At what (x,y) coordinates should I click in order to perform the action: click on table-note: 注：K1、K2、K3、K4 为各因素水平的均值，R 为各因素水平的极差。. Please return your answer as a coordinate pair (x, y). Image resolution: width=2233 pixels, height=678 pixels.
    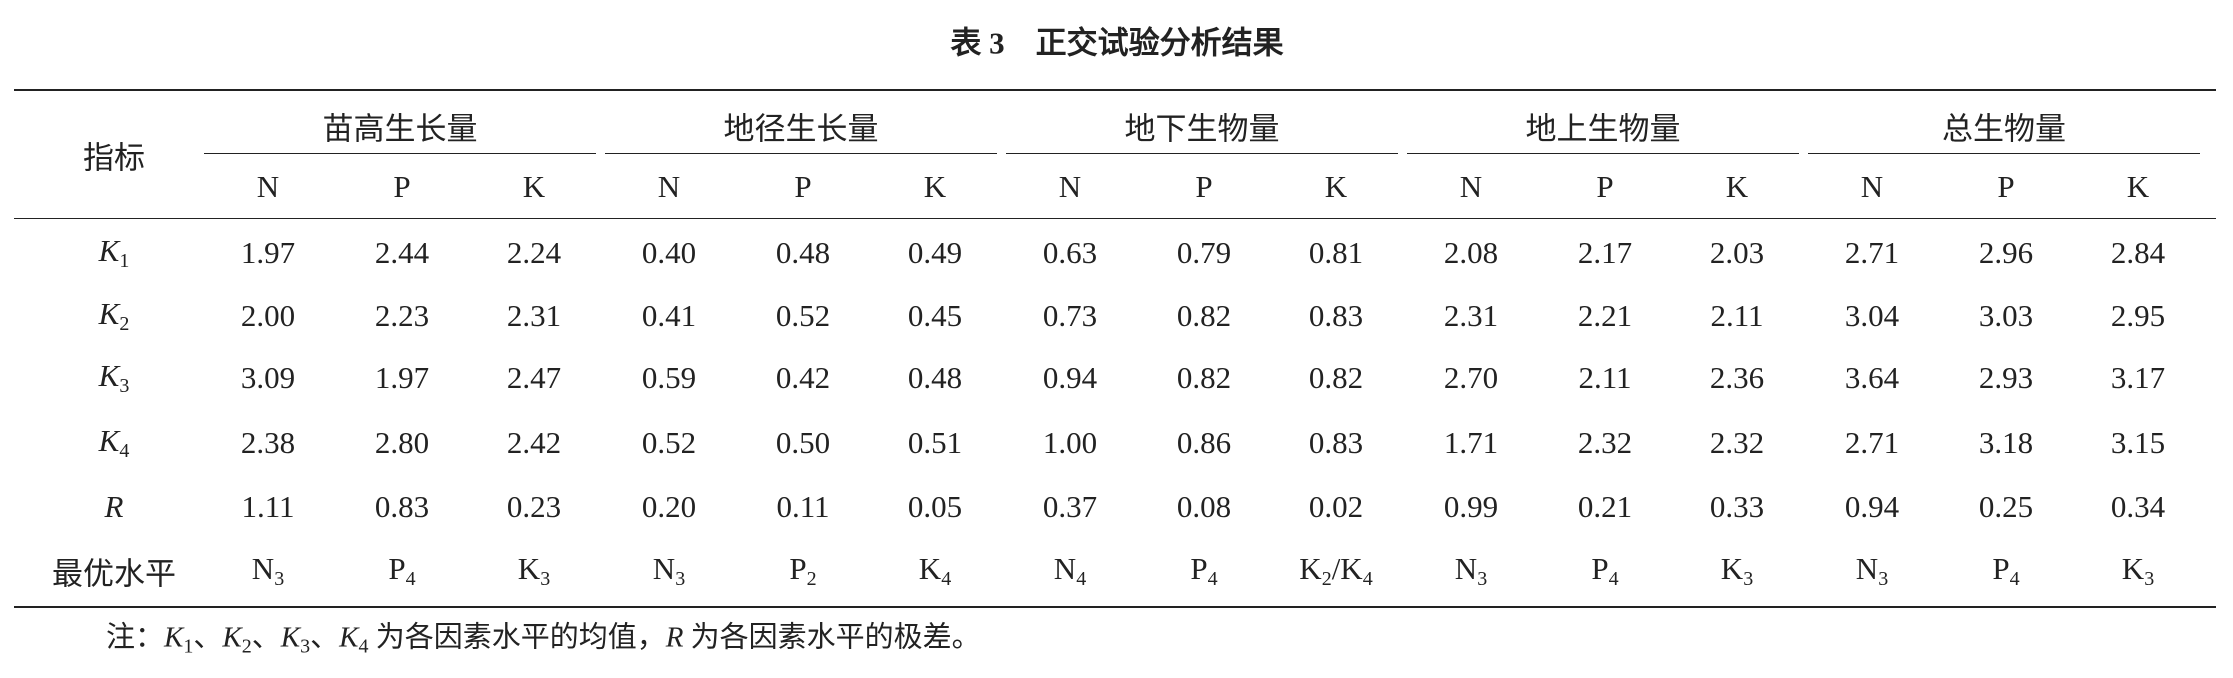
    Looking at the image, I should click on (543, 636).